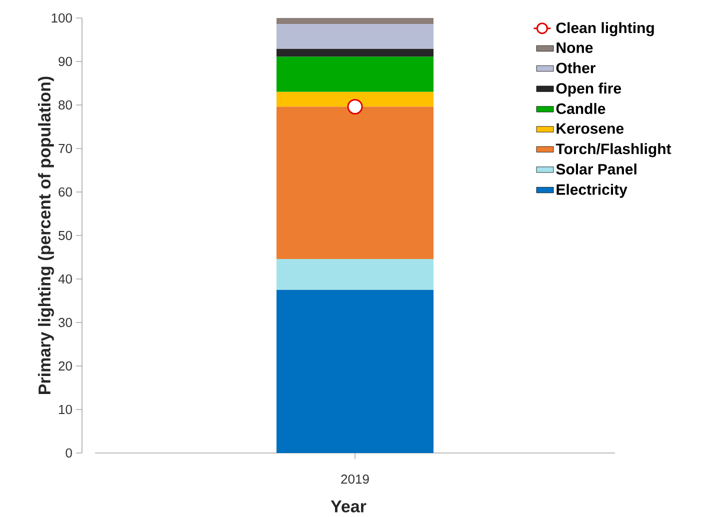 The width and height of the screenshot is (704, 517). Describe the element at coordinates (348, 506) in the screenshot. I see `x-axis-title: Year` at that location.